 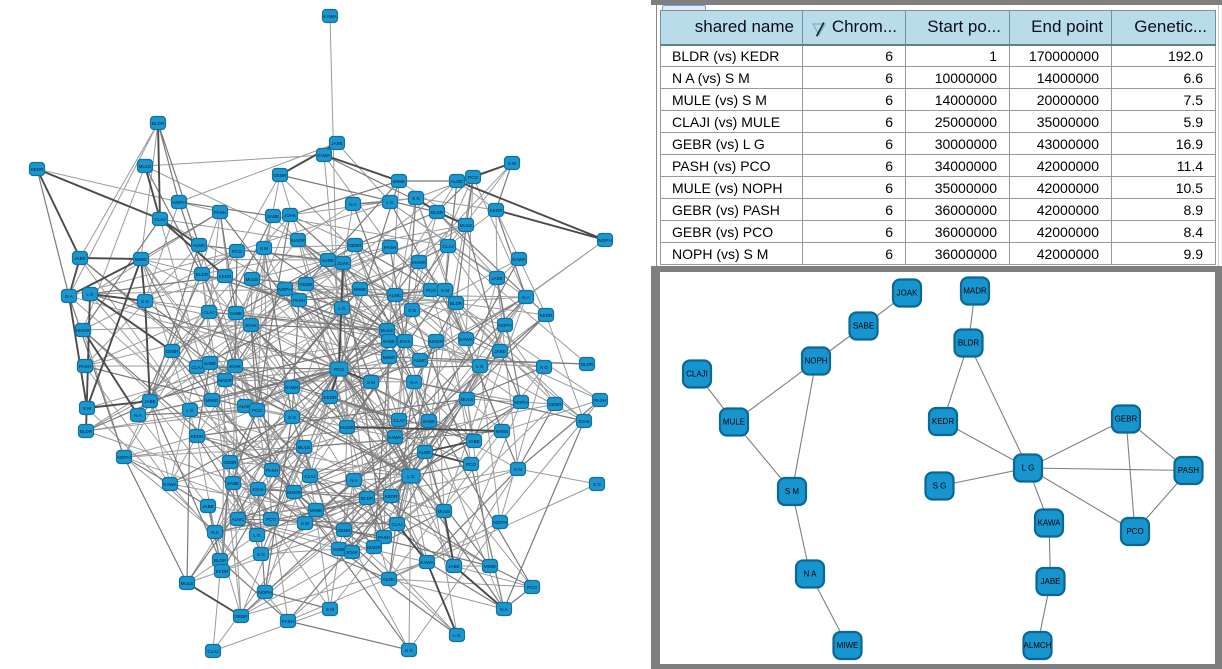 I want to click on svg-text: CLAJI, so click(x=697, y=374).